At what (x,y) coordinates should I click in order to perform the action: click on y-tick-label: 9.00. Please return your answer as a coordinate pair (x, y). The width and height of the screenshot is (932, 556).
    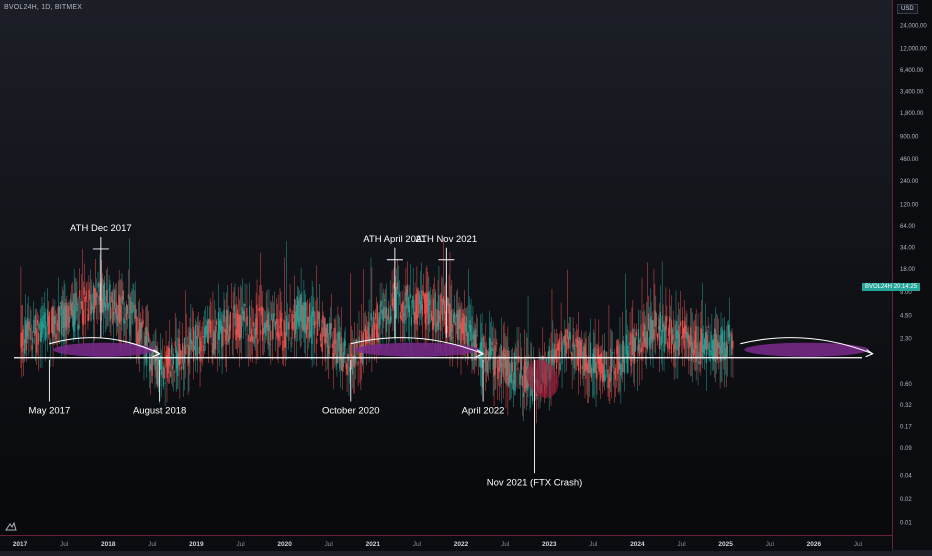
    Looking at the image, I should click on (906, 293).